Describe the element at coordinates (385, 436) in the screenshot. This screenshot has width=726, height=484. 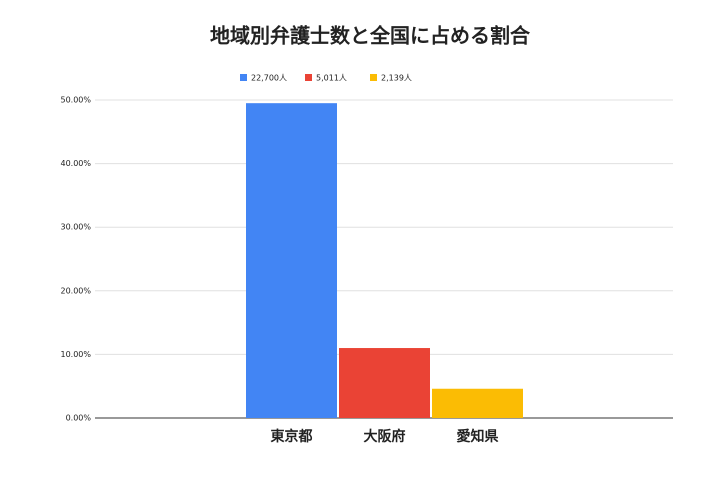
I see `x-tick-label: 大阪府` at that location.